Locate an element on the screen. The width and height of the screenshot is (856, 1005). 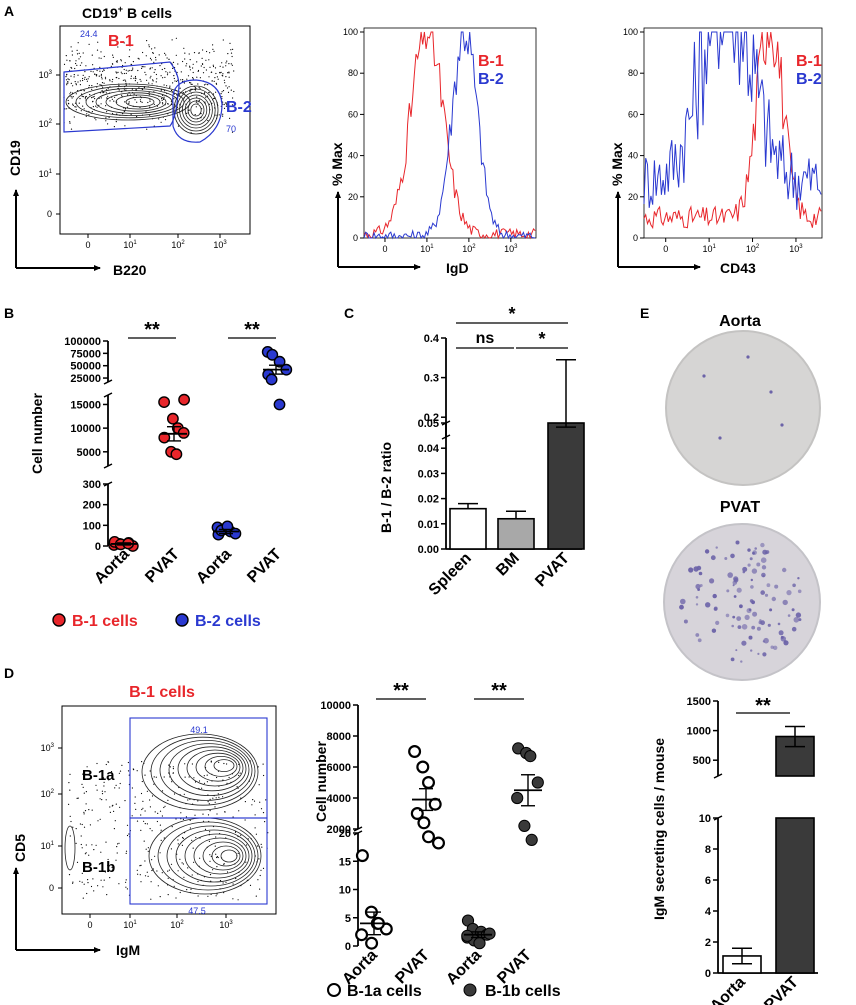
e-ytick-label: 1000 is located at coordinates (699, 732).